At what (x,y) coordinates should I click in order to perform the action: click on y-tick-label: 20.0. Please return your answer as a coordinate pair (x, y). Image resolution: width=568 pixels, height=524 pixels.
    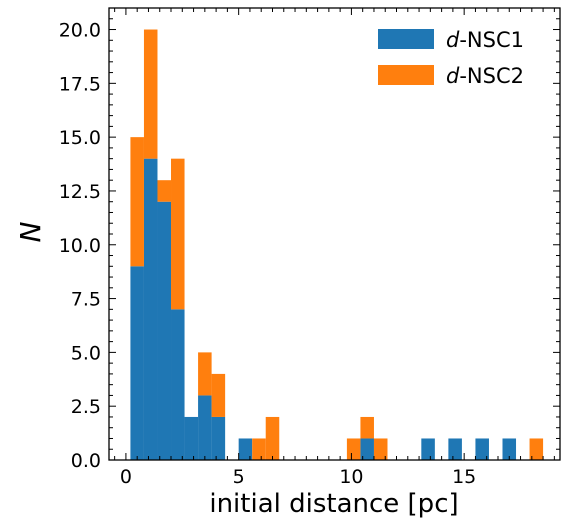
    Looking at the image, I should click on (80, 31).